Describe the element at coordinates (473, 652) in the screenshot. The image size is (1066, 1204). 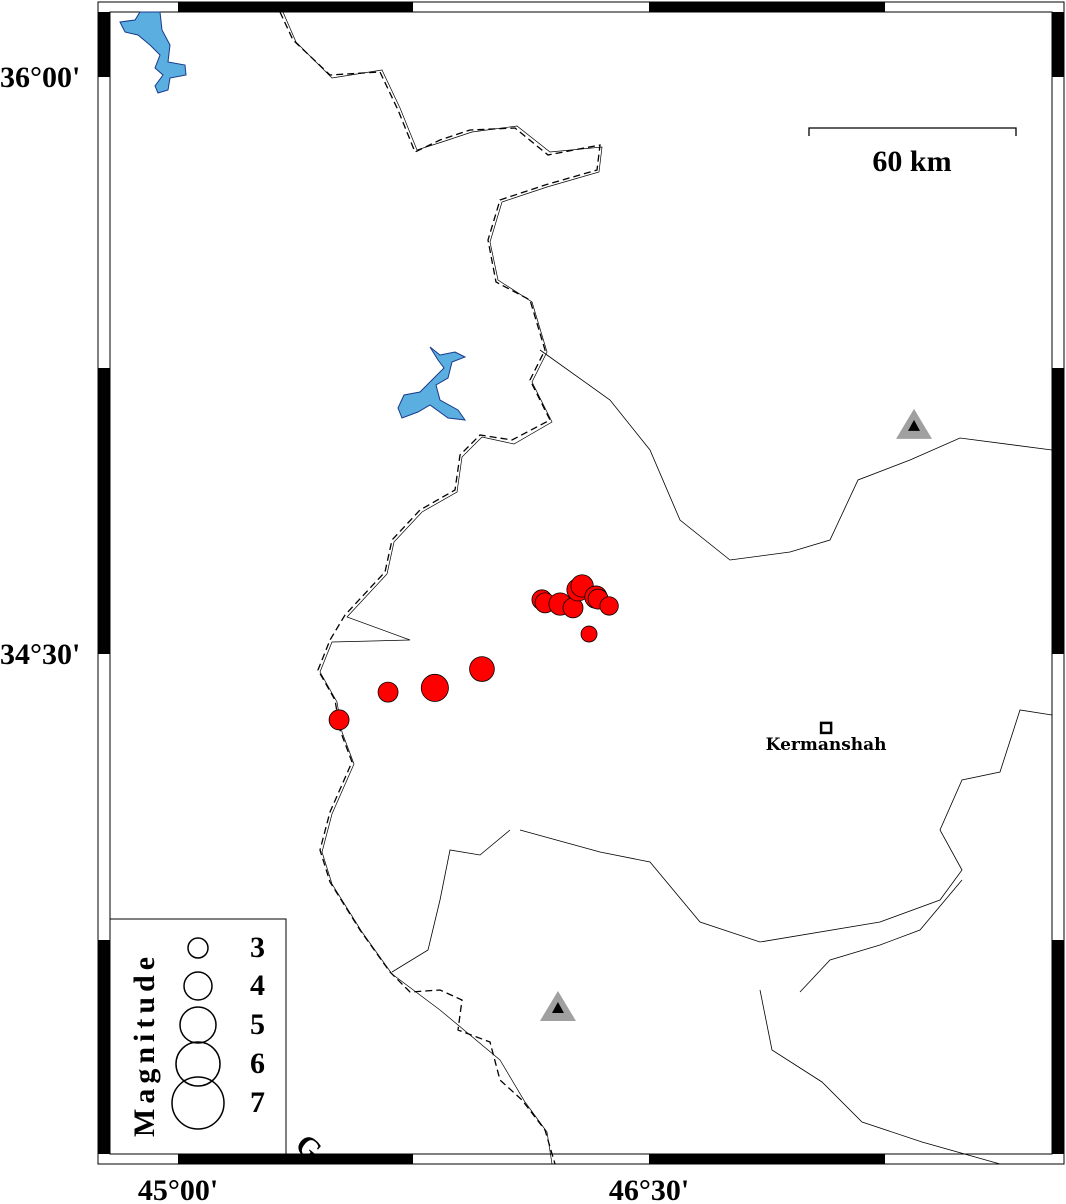
I see `earthquakes` at that location.